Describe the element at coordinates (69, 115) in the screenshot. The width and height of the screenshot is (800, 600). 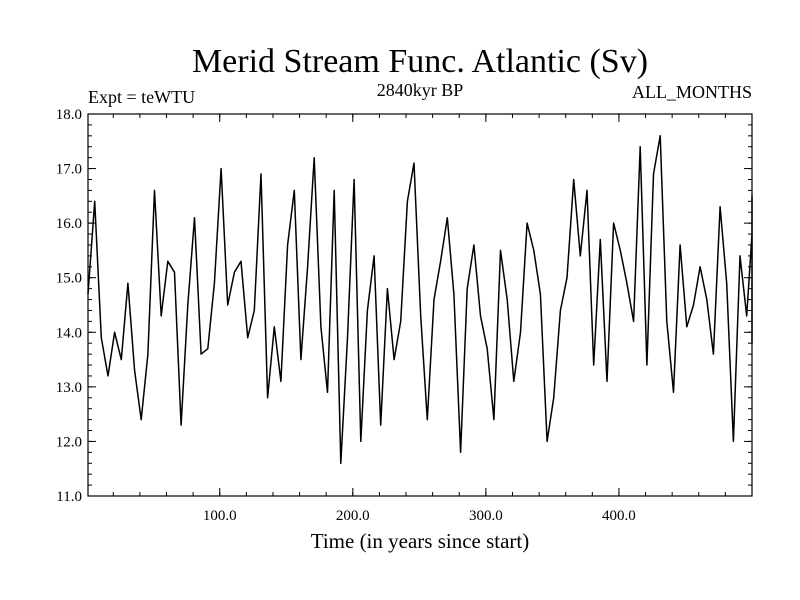
I see `y-tick-label: 18.0` at that location.